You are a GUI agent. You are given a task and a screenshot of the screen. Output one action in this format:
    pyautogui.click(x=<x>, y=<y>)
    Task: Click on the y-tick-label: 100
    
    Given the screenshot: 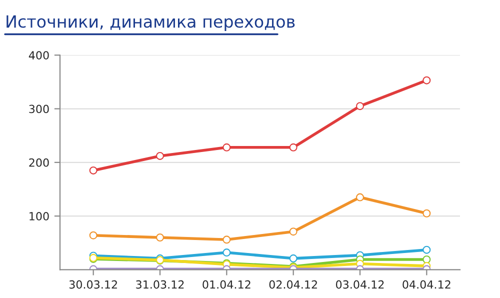 What is the action you would take?
    pyautogui.click(x=39, y=216)
    